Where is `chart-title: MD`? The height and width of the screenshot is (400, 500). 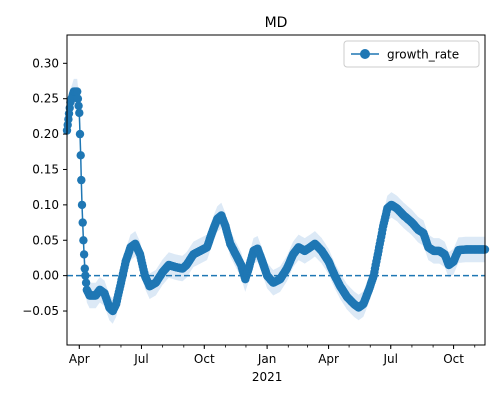
chart-title: MD is located at coordinates (276, 23).